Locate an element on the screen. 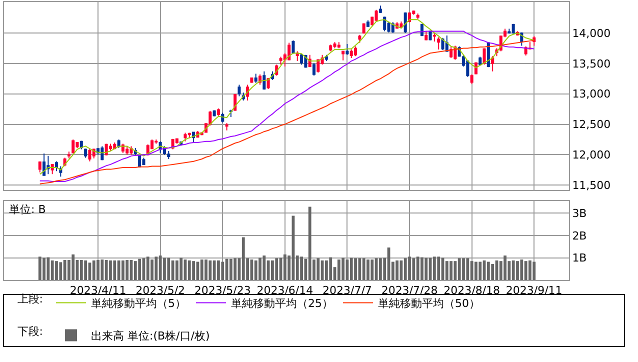 The height and width of the screenshot is (362, 638). legend-label: 単純移動平均（50） is located at coordinates (429, 303).